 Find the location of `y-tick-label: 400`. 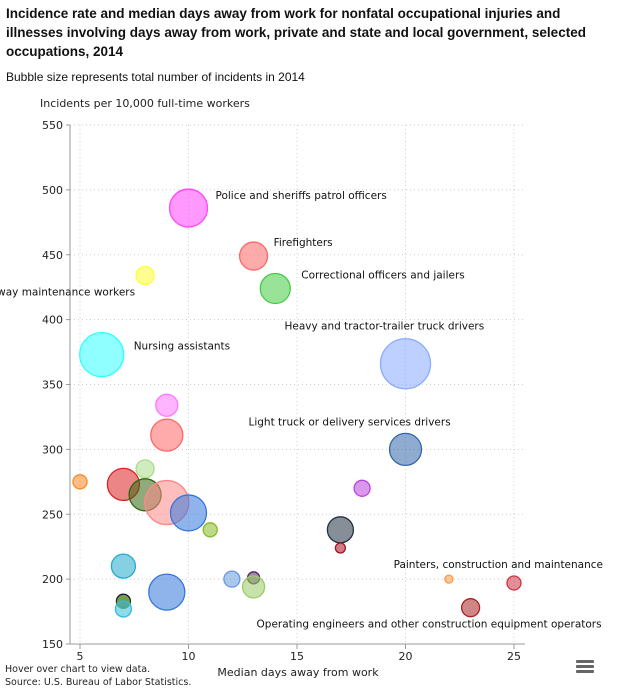

y-tick-label: 400 is located at coordinates (52, 320).